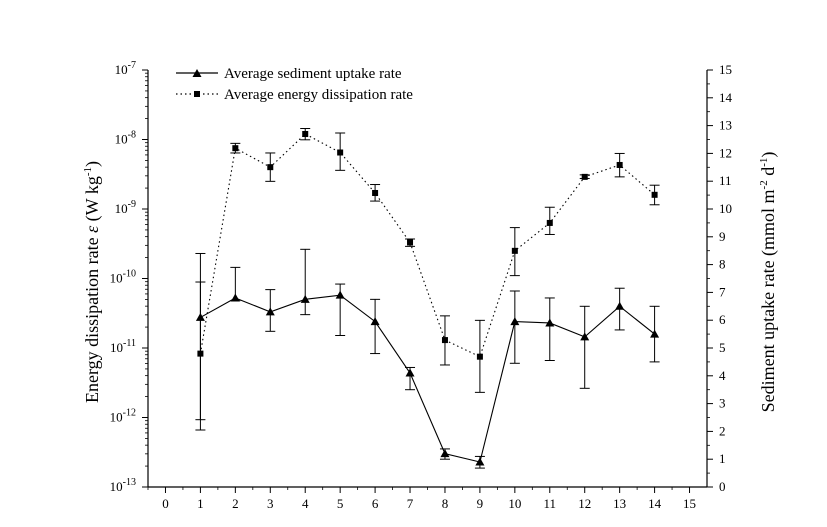 Image resolution: width=827 pixels, height=527 pixels. What do you see at coordinates (725, 69) in the screenshot?
I see `right-tick-label: 15` at bounding box center [725, 69].